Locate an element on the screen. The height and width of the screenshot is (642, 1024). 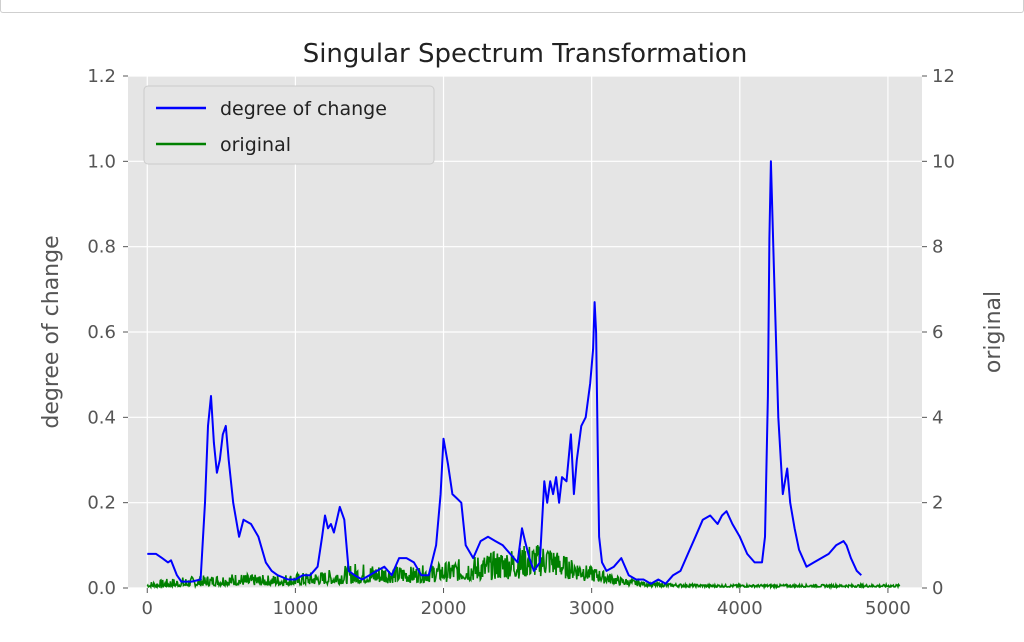
y-tick-label-left: 1.2 is located at coordinates (101, 76).